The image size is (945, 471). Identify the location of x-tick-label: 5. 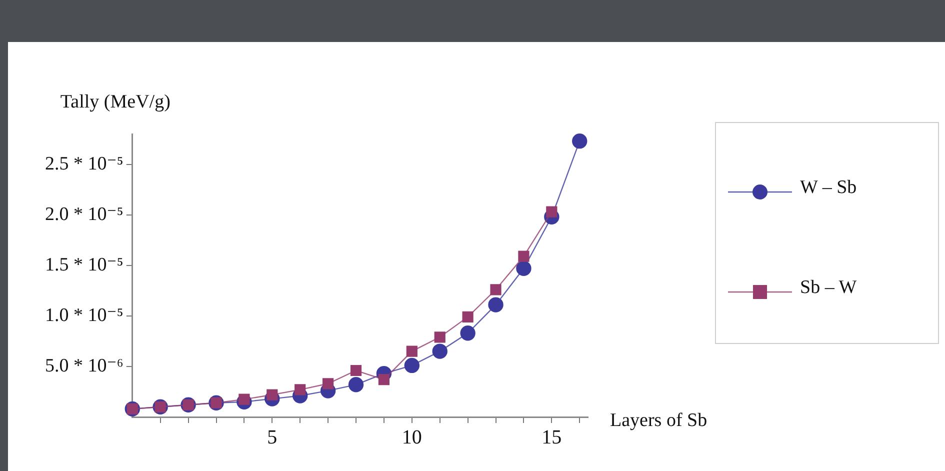
(272, 437).